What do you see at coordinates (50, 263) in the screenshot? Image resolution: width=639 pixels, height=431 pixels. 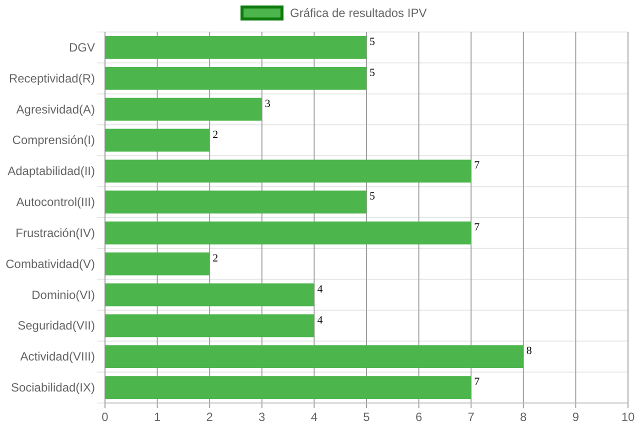 I see `y-tick-label: Combatividad(V)` at bounding box center [50, 263].